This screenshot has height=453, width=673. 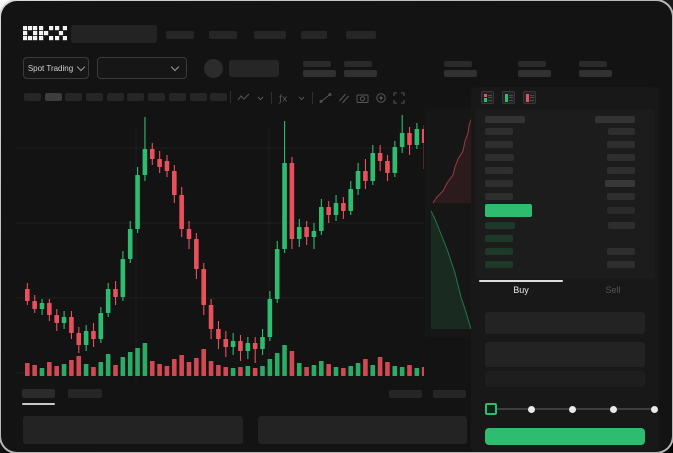 I want to click on bottom-tab-indicator, so click(x=38, y=404).